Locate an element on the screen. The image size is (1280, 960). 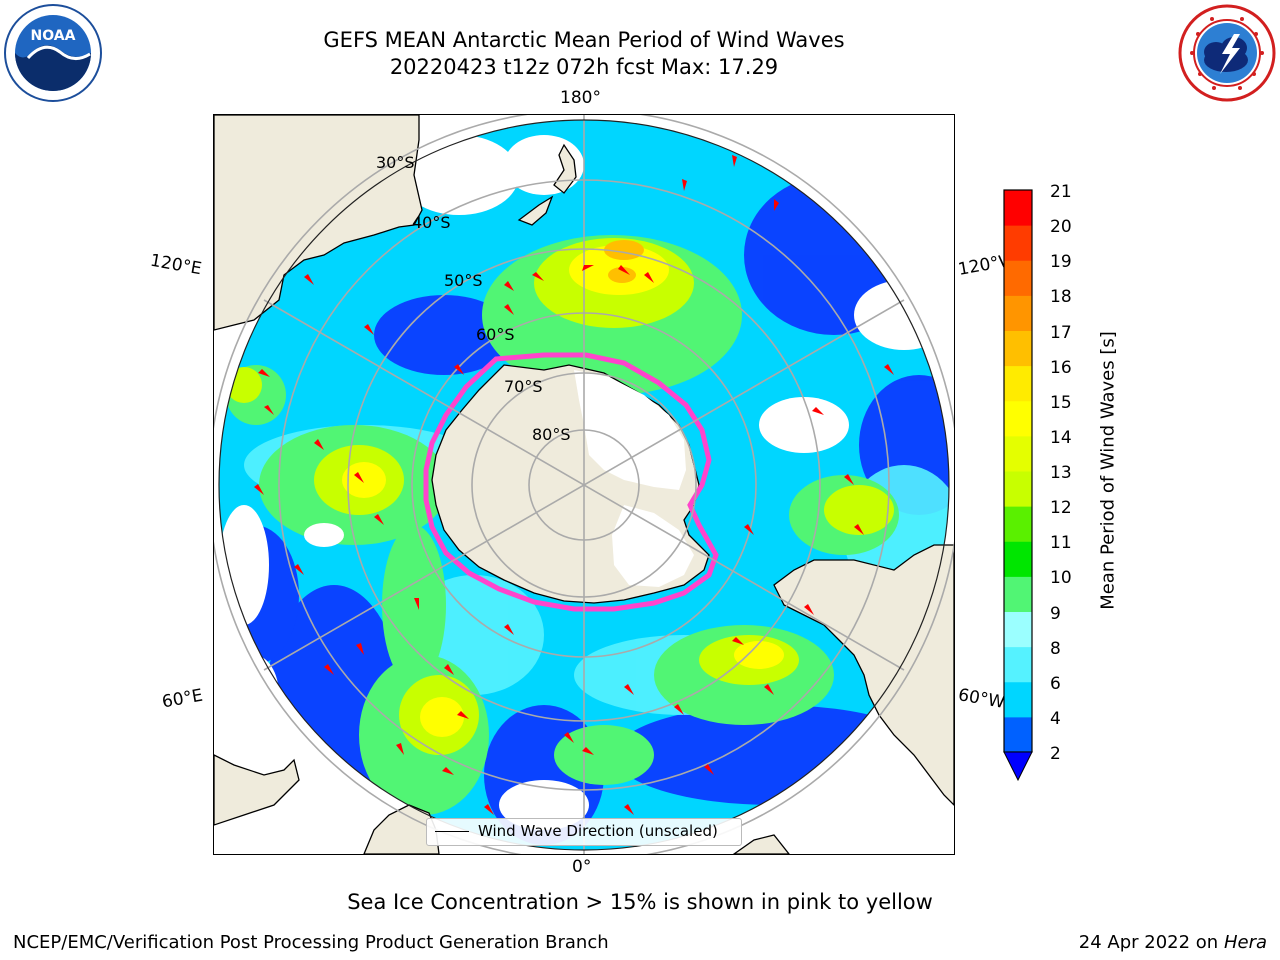
colorbar-tick-label: 17 is located at coordinates (1061, 332).